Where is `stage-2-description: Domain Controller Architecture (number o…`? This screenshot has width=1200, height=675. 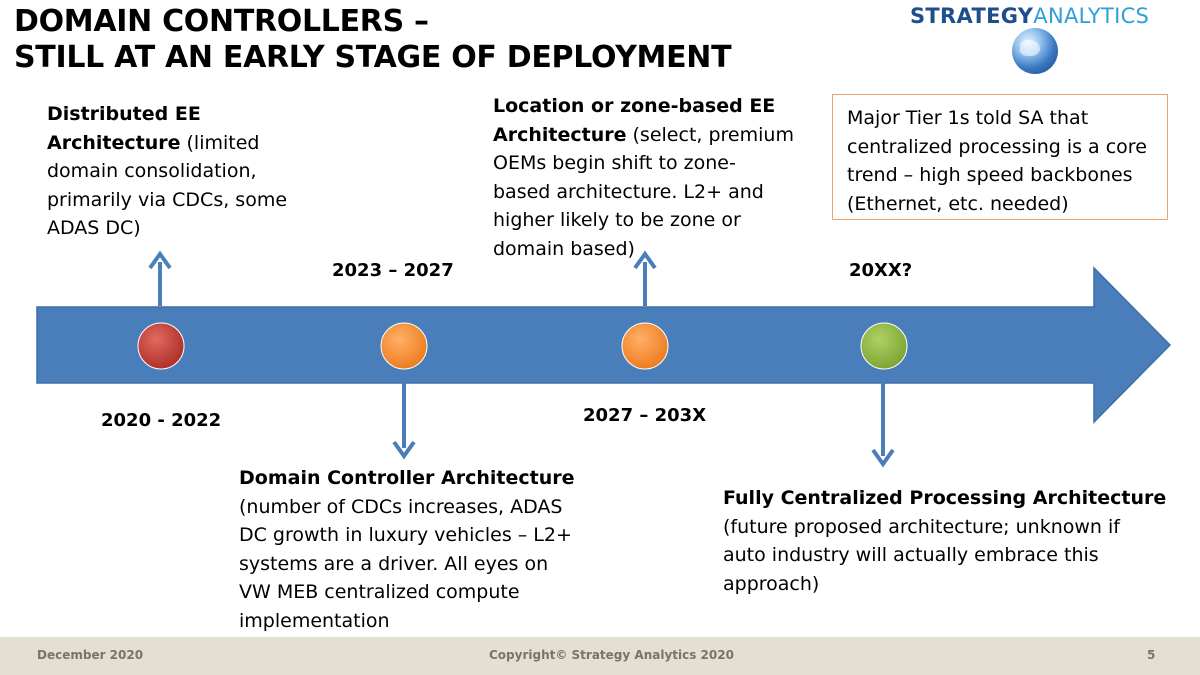
stage-2-description: Domain Controller Architecture (number o… is located at coordinates (419, 549).